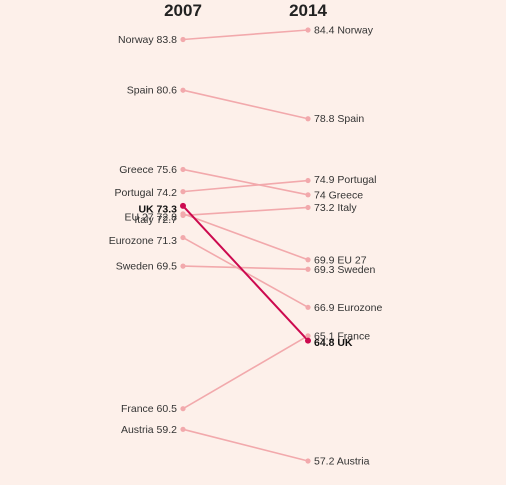 Image resolution: width=506 pixels, height=485 pixels. What do you see at coordinates (183, 90) in the screenshot?
I see `point-2007-spain` at bounding box center [183, 90].